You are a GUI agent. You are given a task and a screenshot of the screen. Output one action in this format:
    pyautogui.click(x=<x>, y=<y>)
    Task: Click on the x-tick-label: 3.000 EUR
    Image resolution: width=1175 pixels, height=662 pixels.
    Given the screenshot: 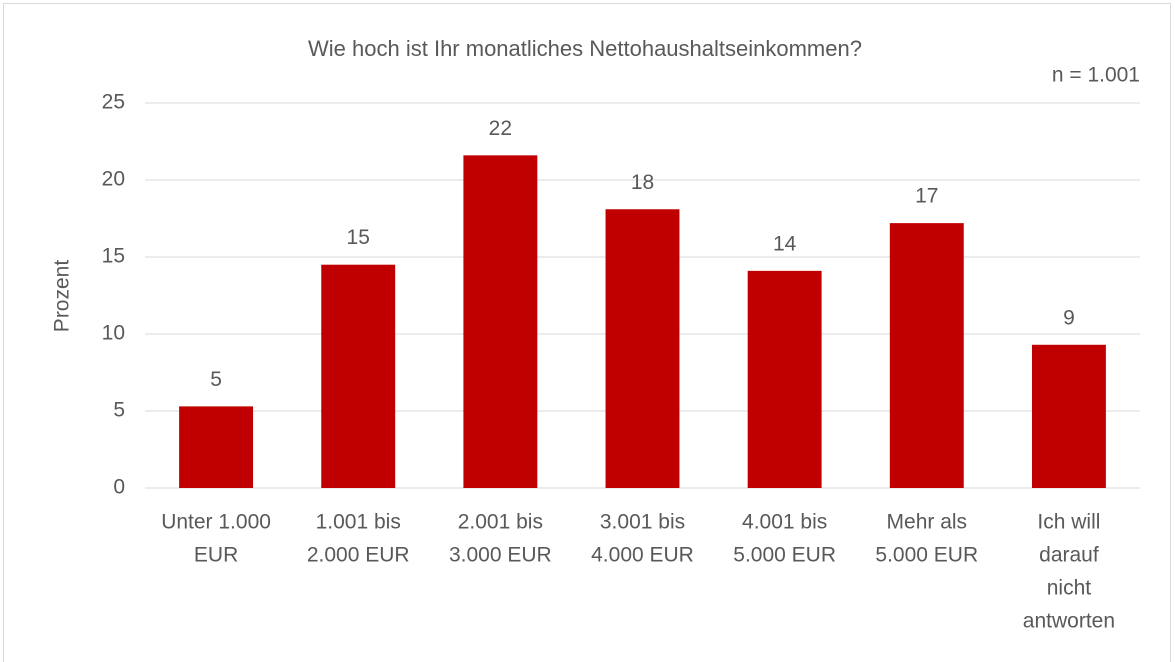 What is the action you would take?
    pyautogui.click(x=500, y=555)
    